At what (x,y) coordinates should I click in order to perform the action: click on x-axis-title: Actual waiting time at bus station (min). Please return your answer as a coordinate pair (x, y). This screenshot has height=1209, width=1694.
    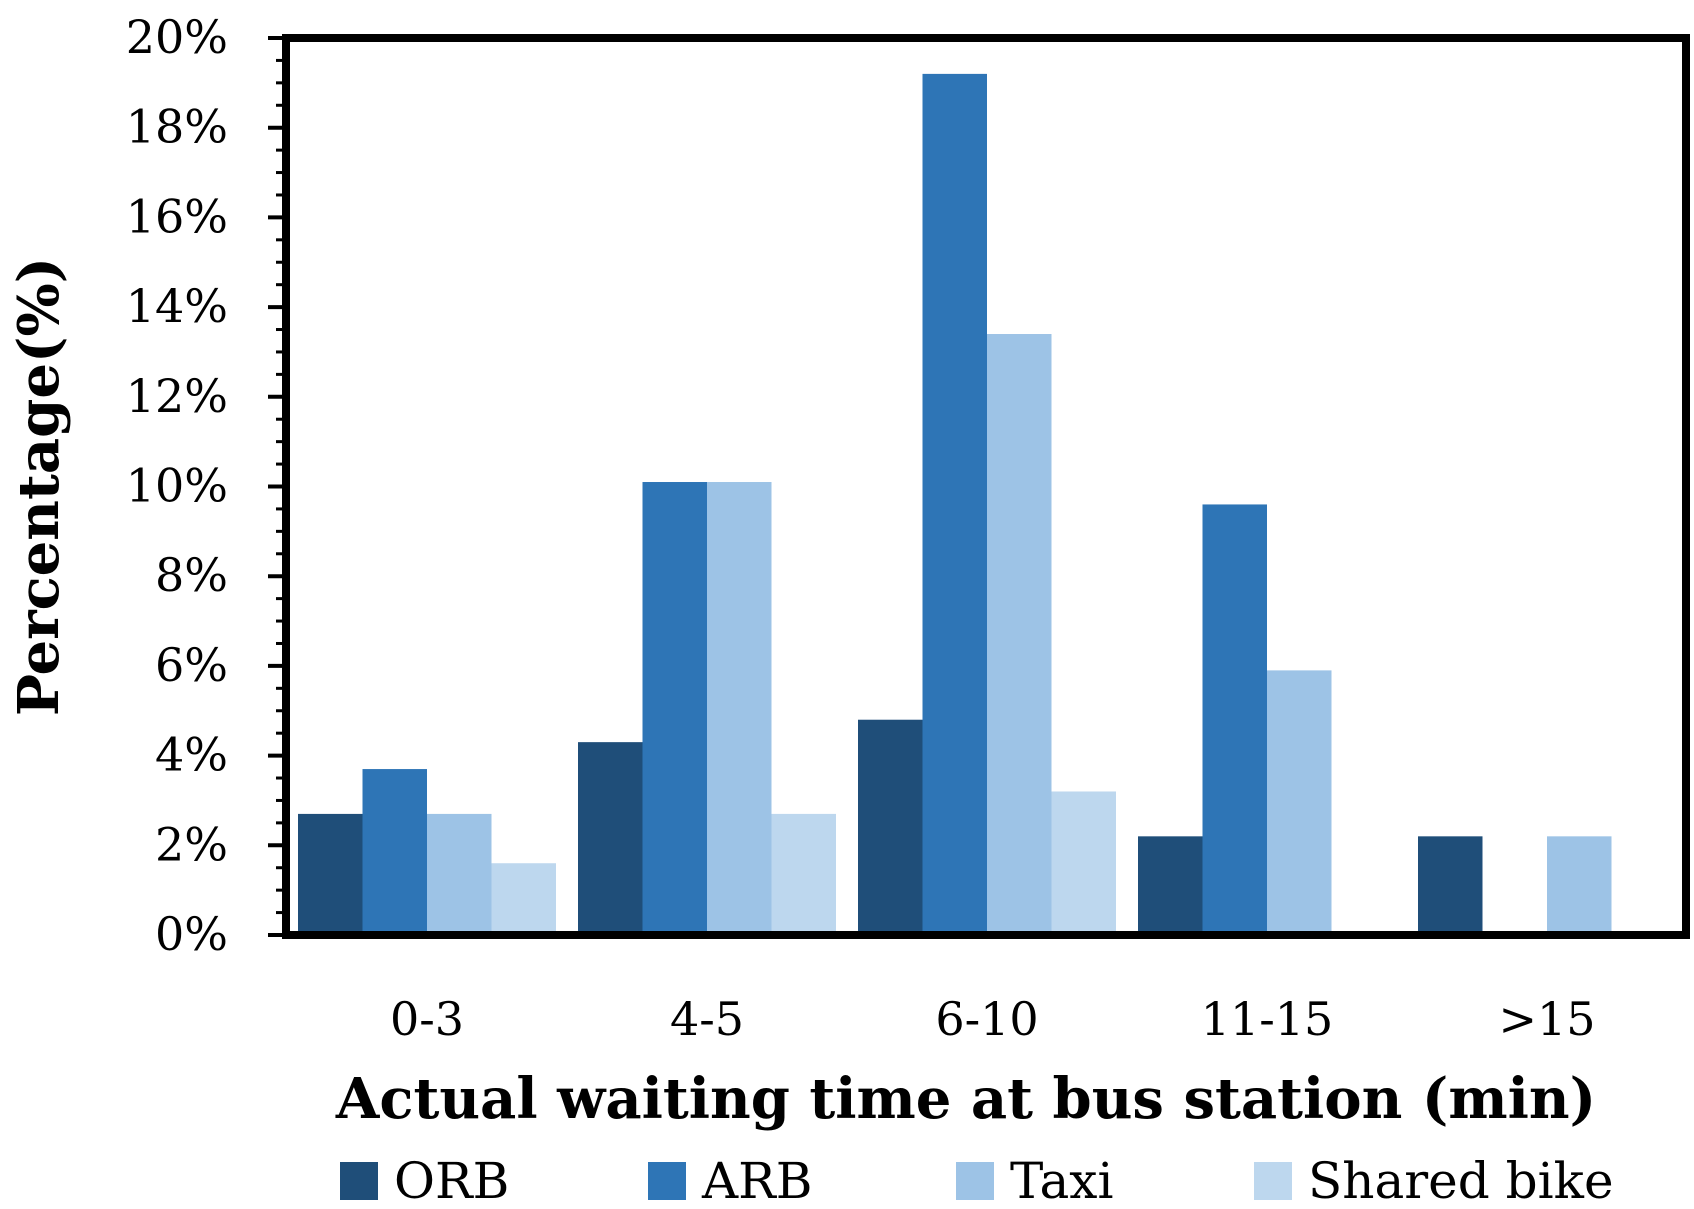
    Looking at the image, I should click on (965, 1099).